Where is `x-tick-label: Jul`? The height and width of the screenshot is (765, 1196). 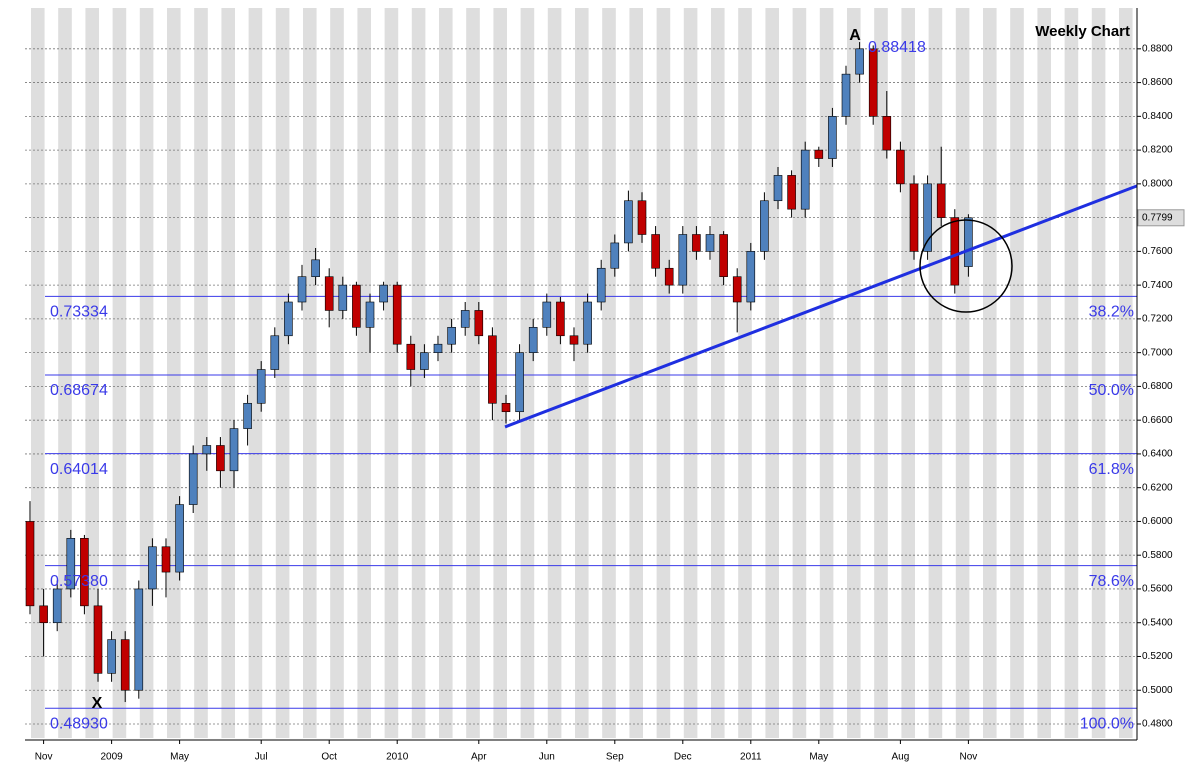 x-tick-label: Jul is located at coordinates (261, 757).